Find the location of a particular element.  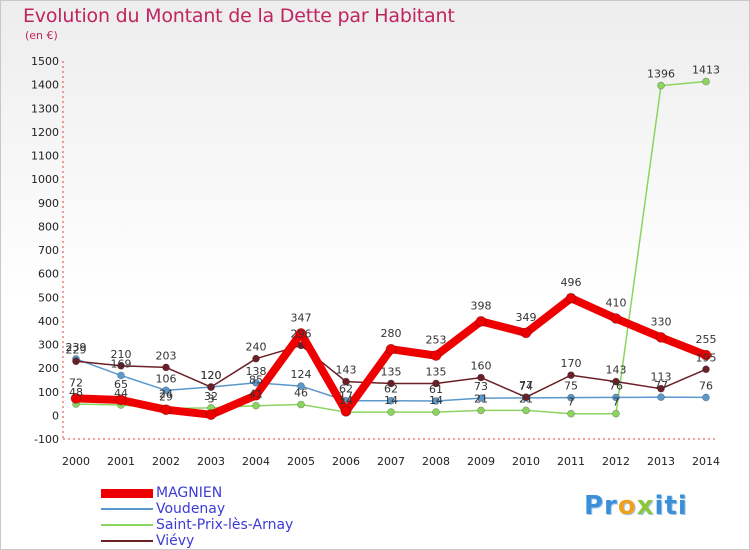

y-tick-label: 500 is located at coordinates (48, 297).